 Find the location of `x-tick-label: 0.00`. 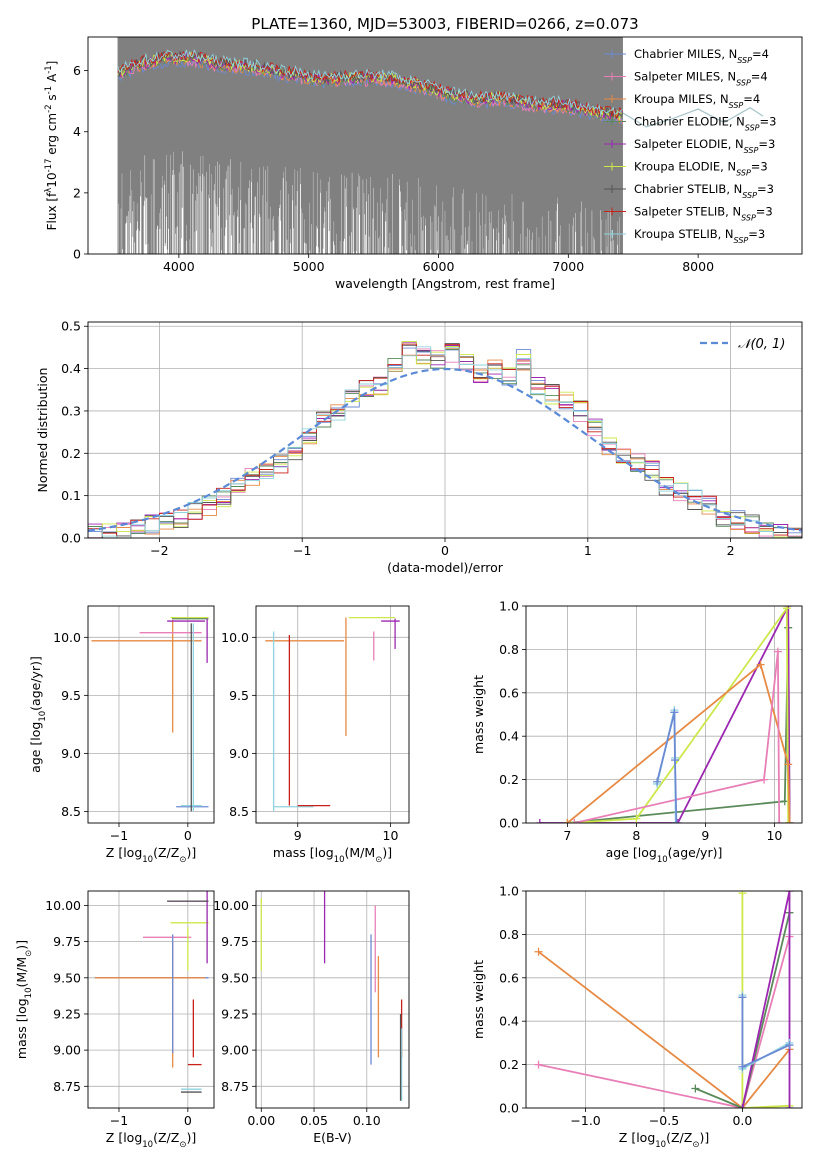

x-tick-label: 0.00 is located at coordinates (261, 1120).